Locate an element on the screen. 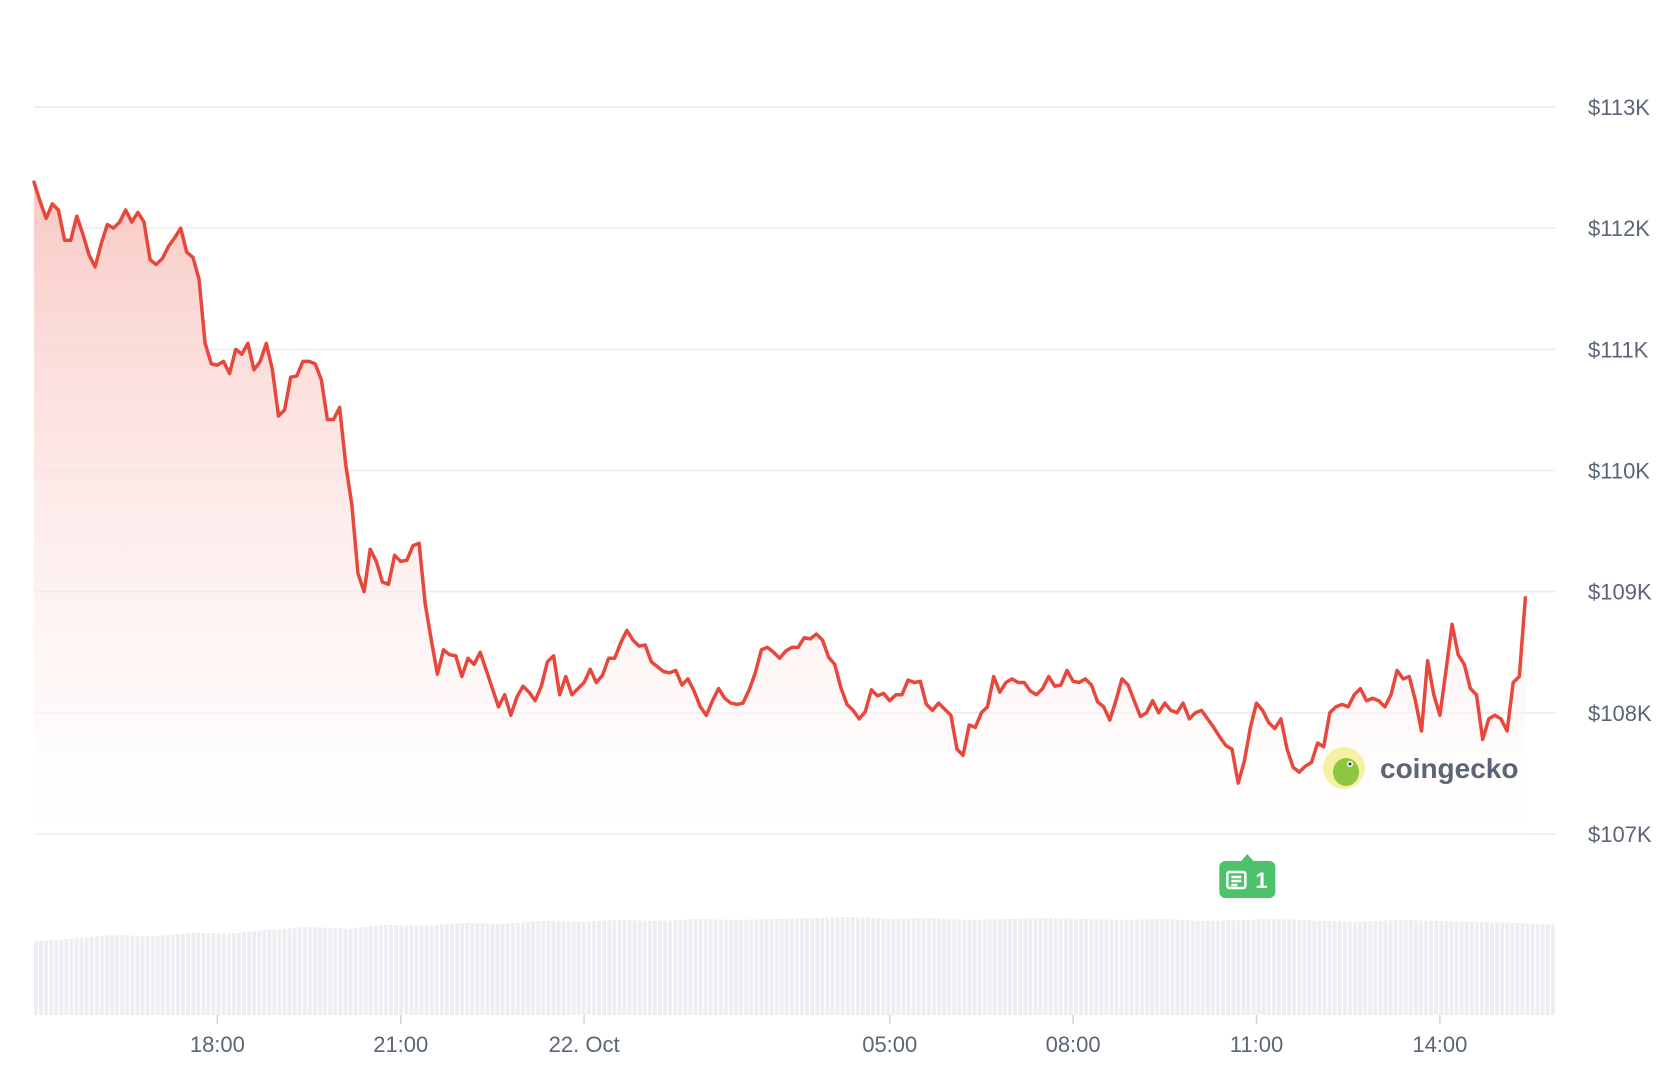 The width and height of the screenshot is (1664, 1076). news-marker-pointer is located at coordinates (1247, 858).